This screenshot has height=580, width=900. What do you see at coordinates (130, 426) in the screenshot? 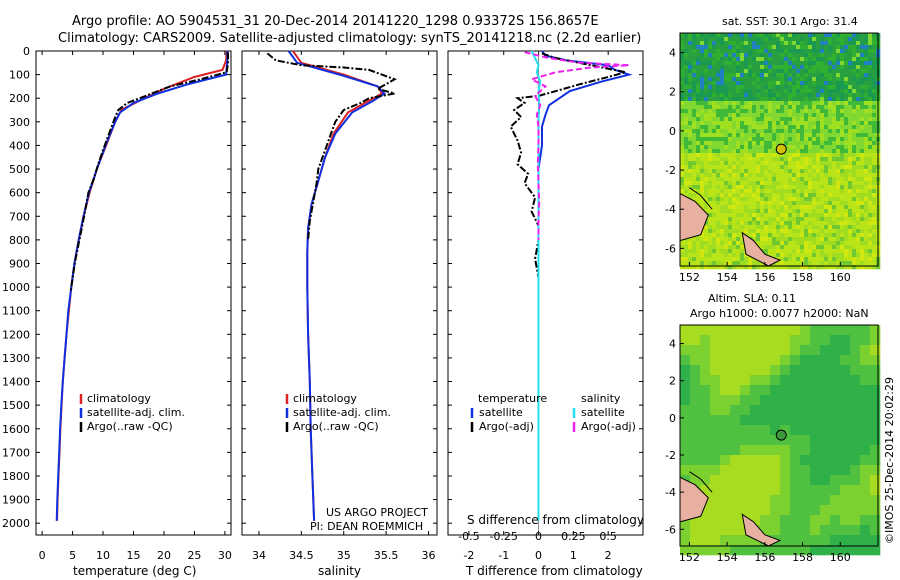
I see `legend-label: Argo(..raw -QC)` at bounding box center [130, 426].